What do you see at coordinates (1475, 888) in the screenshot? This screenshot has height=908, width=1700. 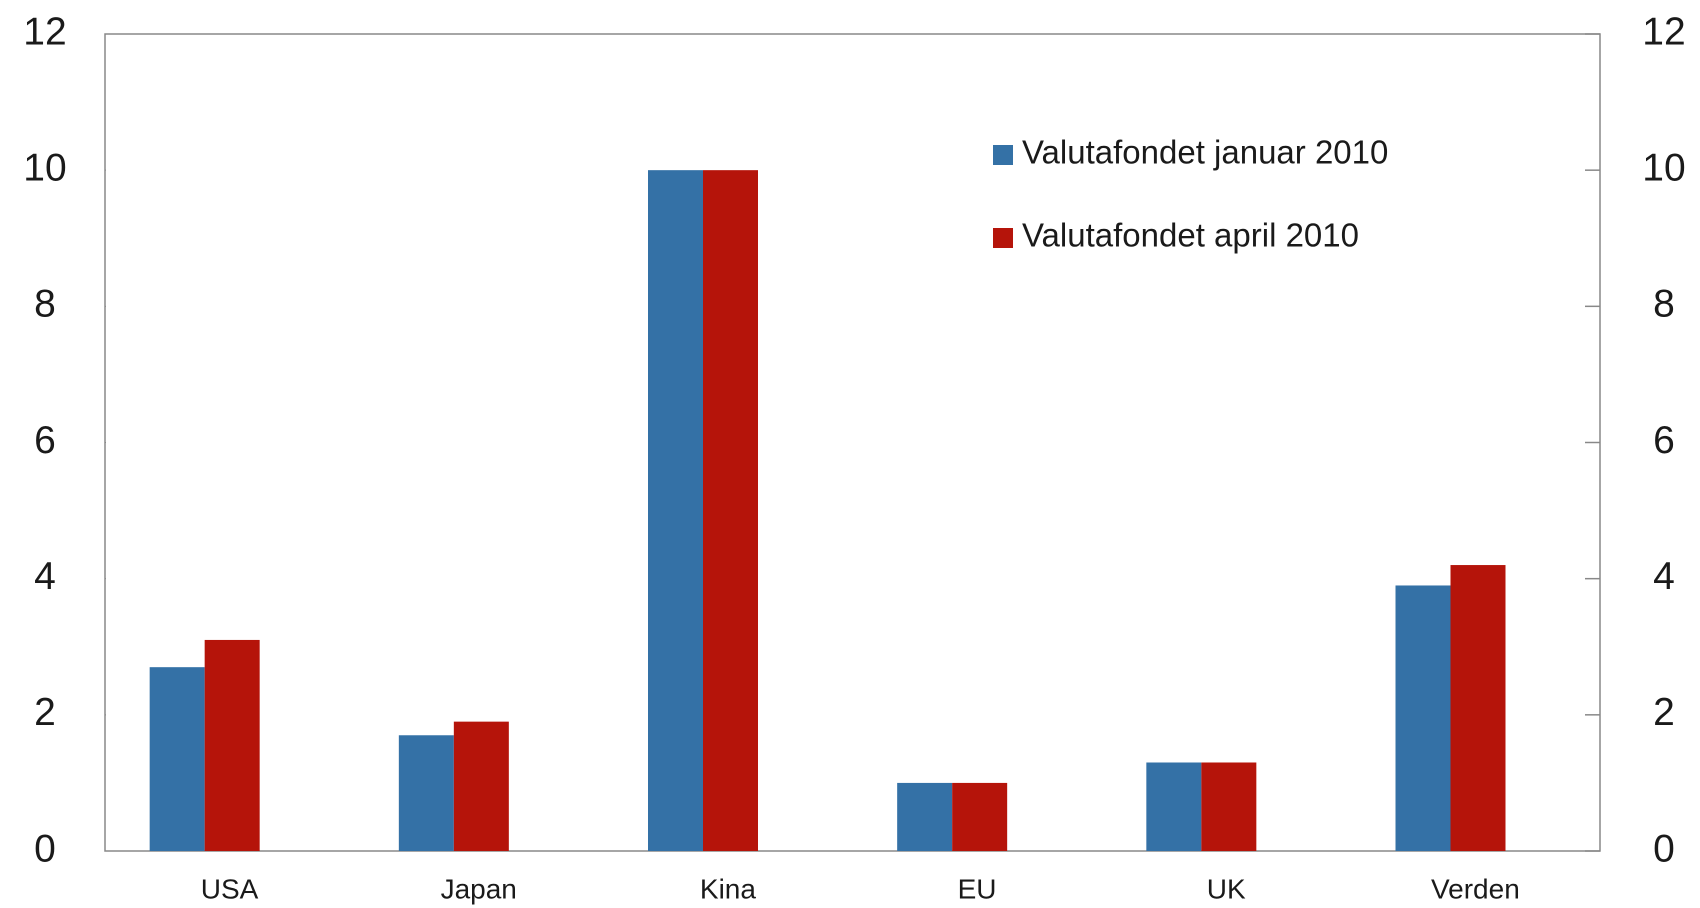 I see `x-tick-label: Verden` at bounding box center [1475, 888].